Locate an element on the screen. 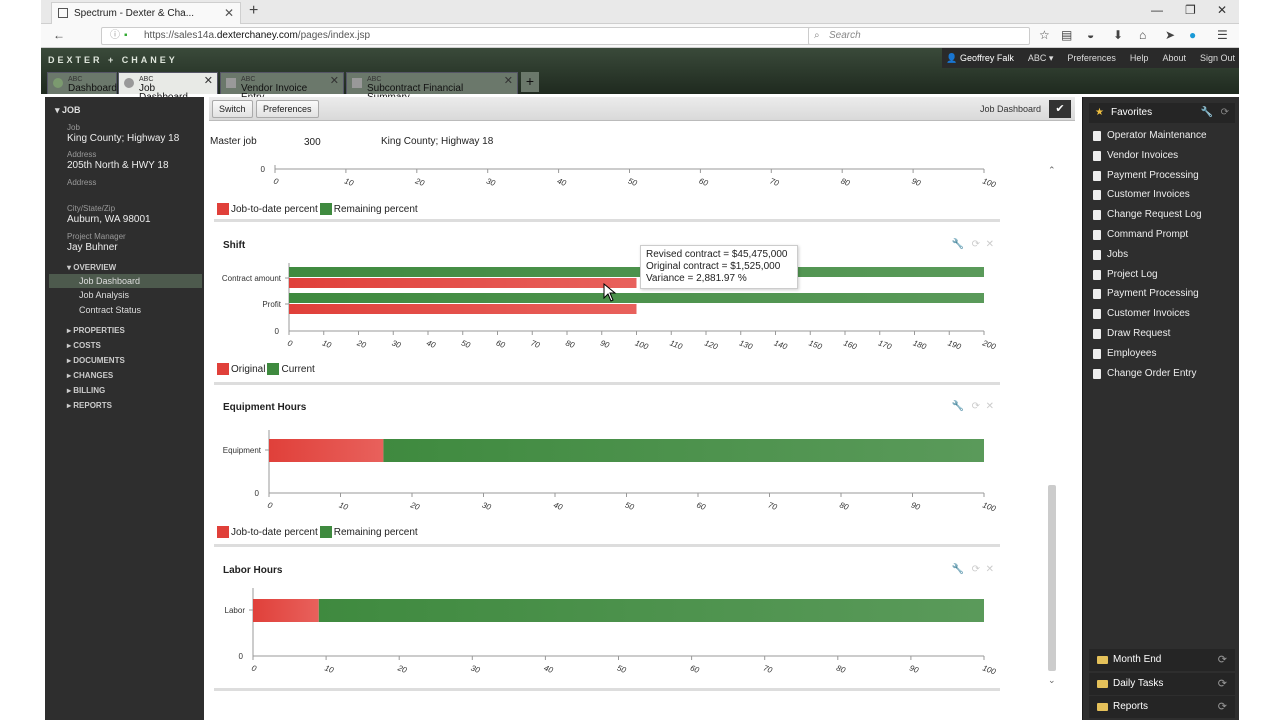 This screenshot has width=1280, height=720. favorite-item: Project Log is located at coordinates (1125, 275).